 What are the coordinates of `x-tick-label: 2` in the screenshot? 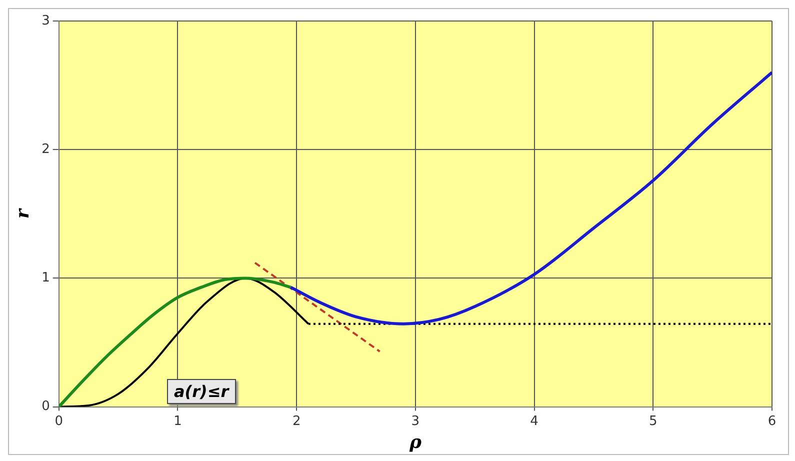 It's located at (296, 421).